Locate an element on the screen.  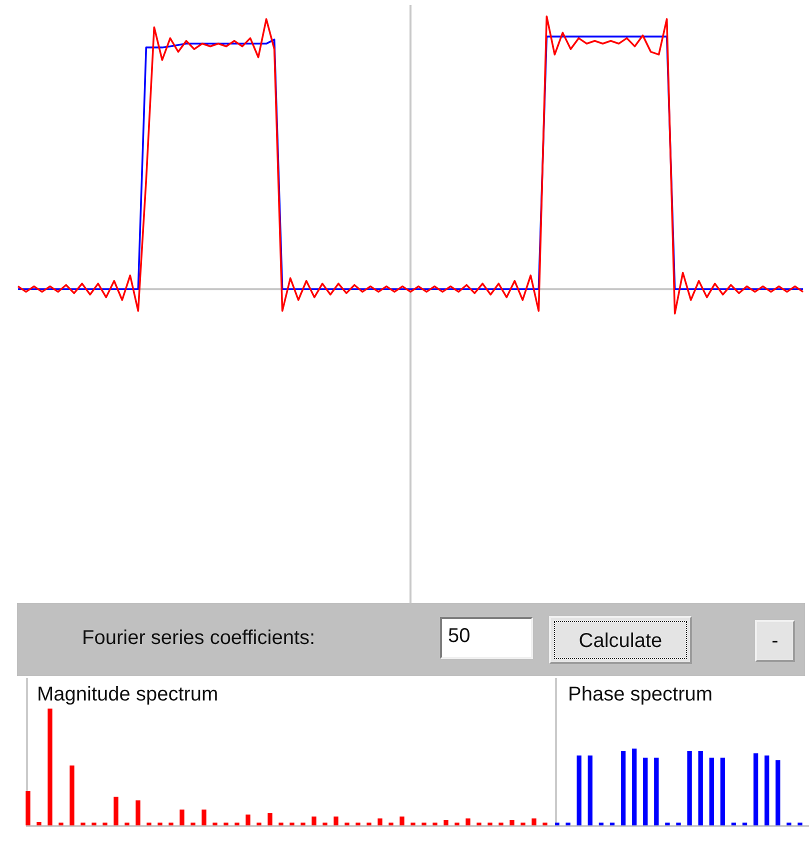
chart-title: Magnitude spectrum is located at coordinates (127, 695).